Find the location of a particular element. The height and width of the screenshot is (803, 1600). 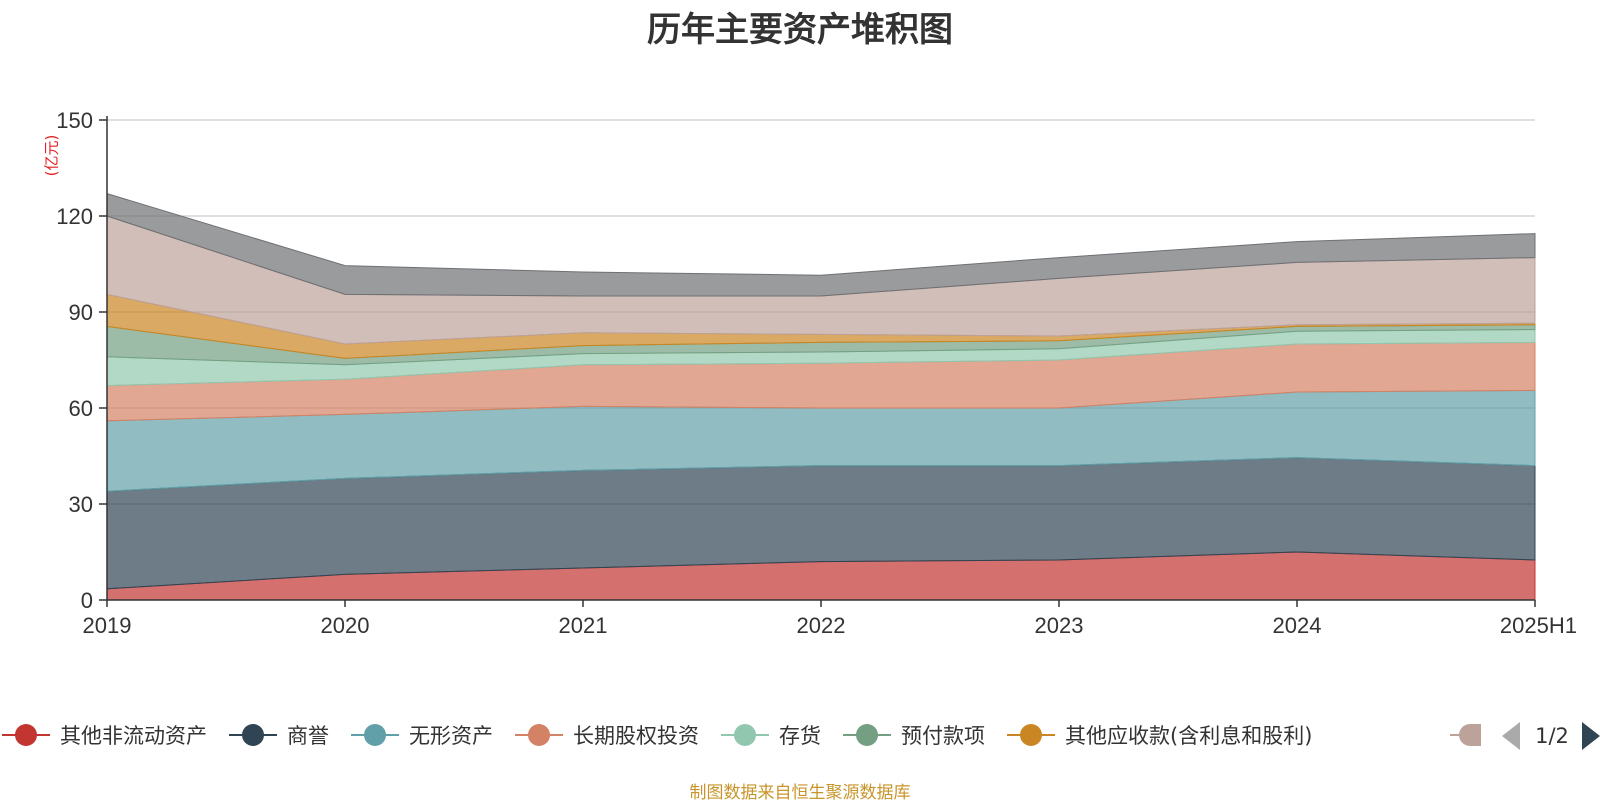

source-note: 制图数据来自恒生聚源数据库 is located at coordinates (800, 793).